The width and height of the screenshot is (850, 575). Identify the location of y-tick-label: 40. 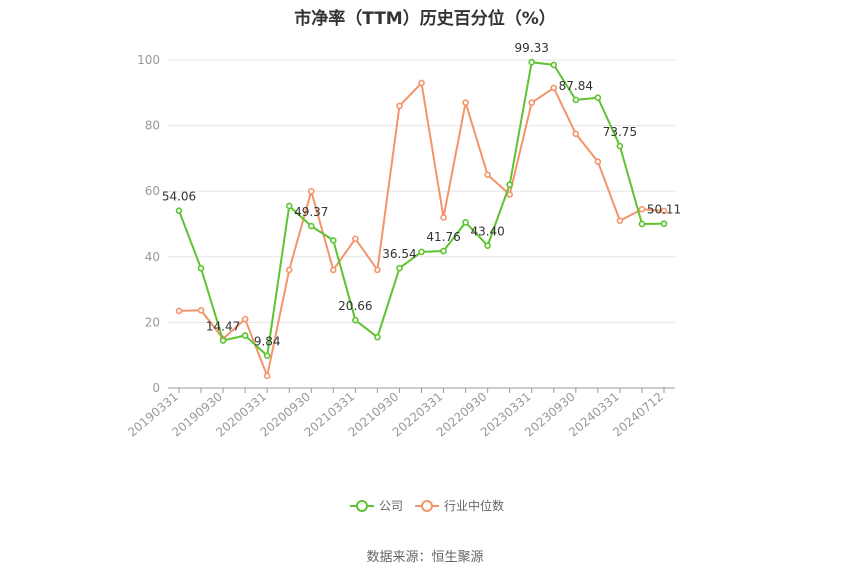
(152, 257).